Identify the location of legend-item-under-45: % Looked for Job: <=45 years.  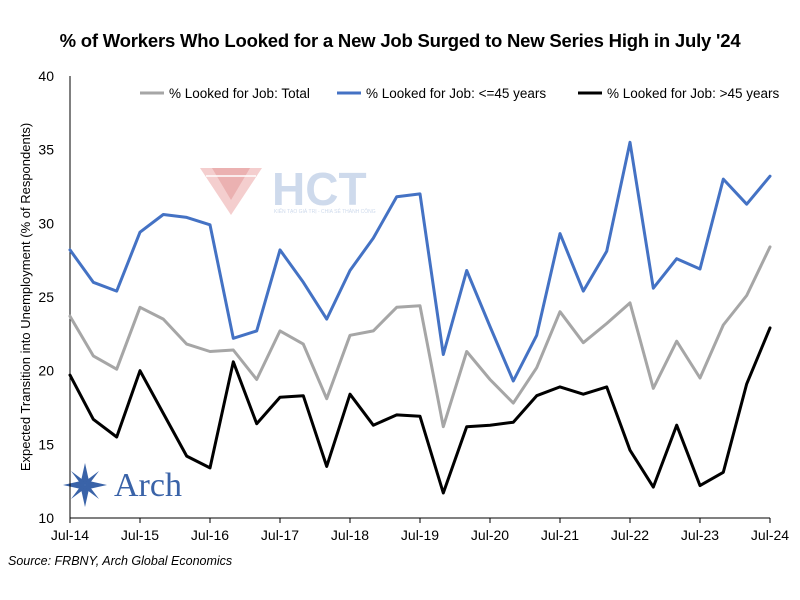
(441, 93).